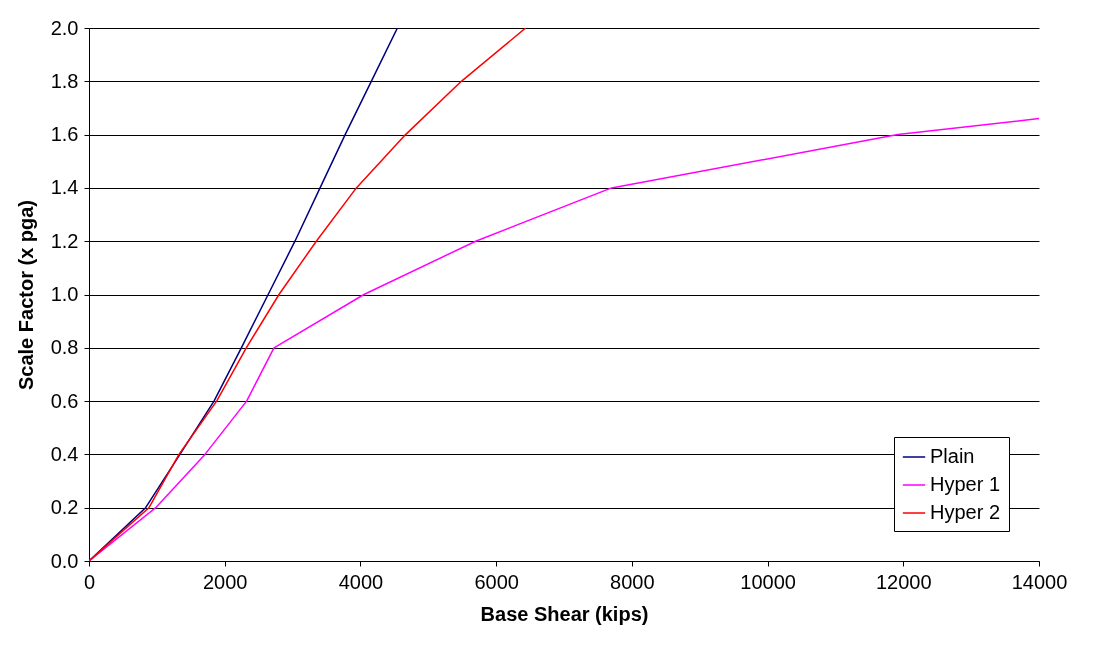 The width and height of the screenshot is (1106, 654). Describe the element at coordinates (965, 484) in the screenshot. I see `legend-label: Hyper 1` at that location.